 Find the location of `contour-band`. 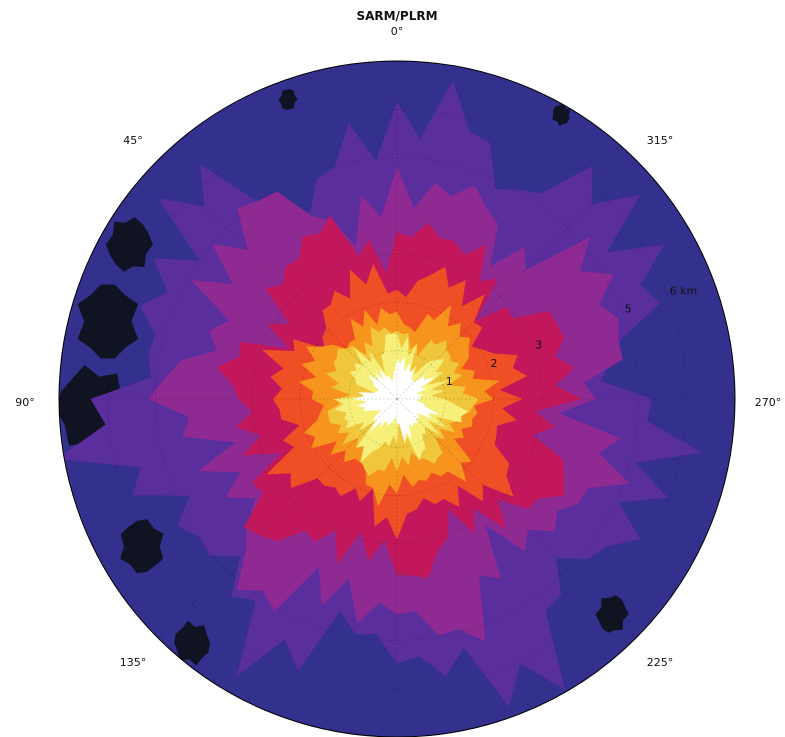

contour-band is located at coordinates (396, 399).